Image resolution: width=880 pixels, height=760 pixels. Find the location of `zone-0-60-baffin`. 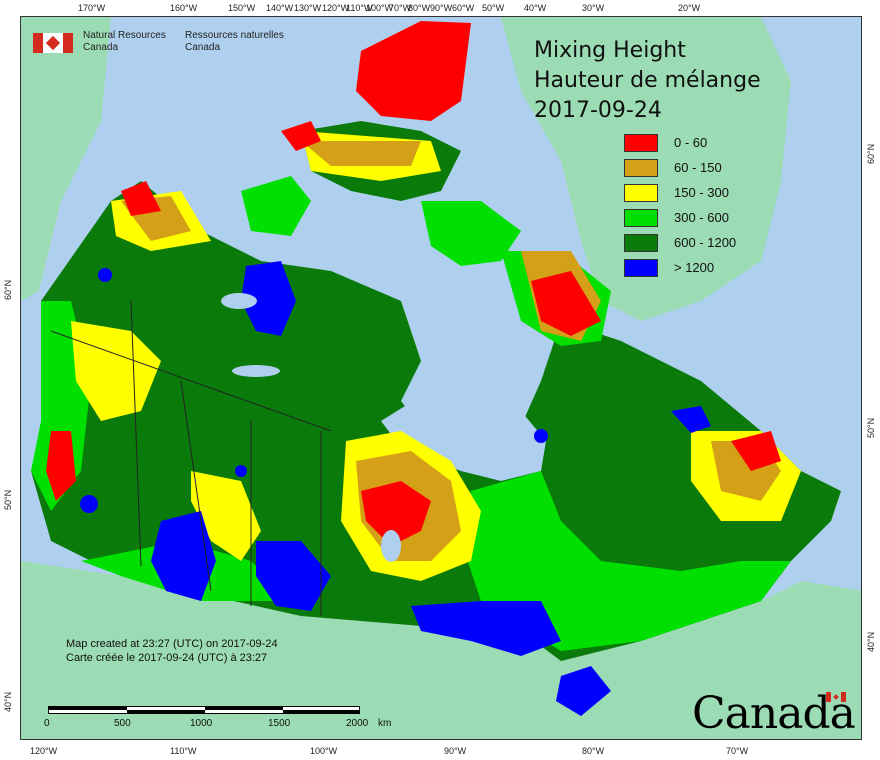

zone-0-60-baffin is located at coordinates (566, 303).